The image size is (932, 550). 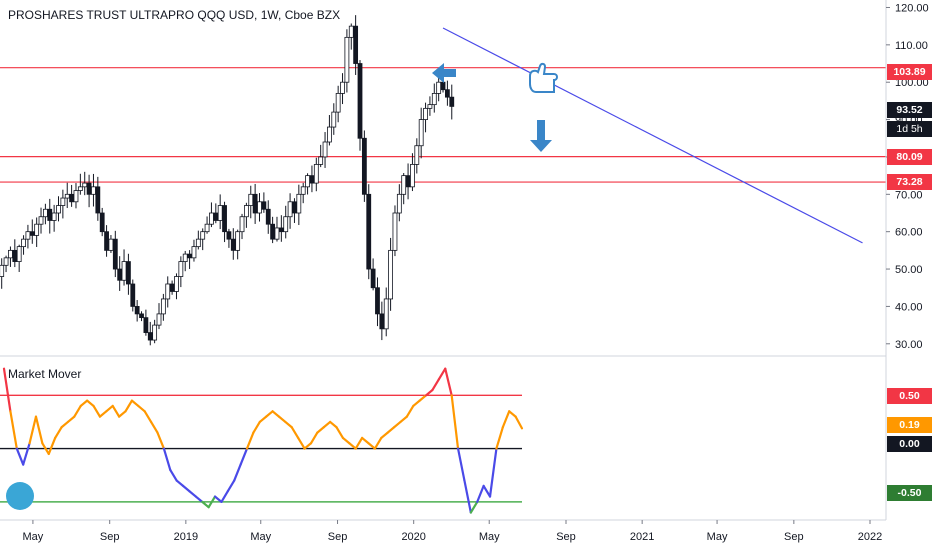 What do you see at coordinates (909, 110) in the screenshot?
I see `last-price-tag: 93.52` at bounding box center [909, 110].